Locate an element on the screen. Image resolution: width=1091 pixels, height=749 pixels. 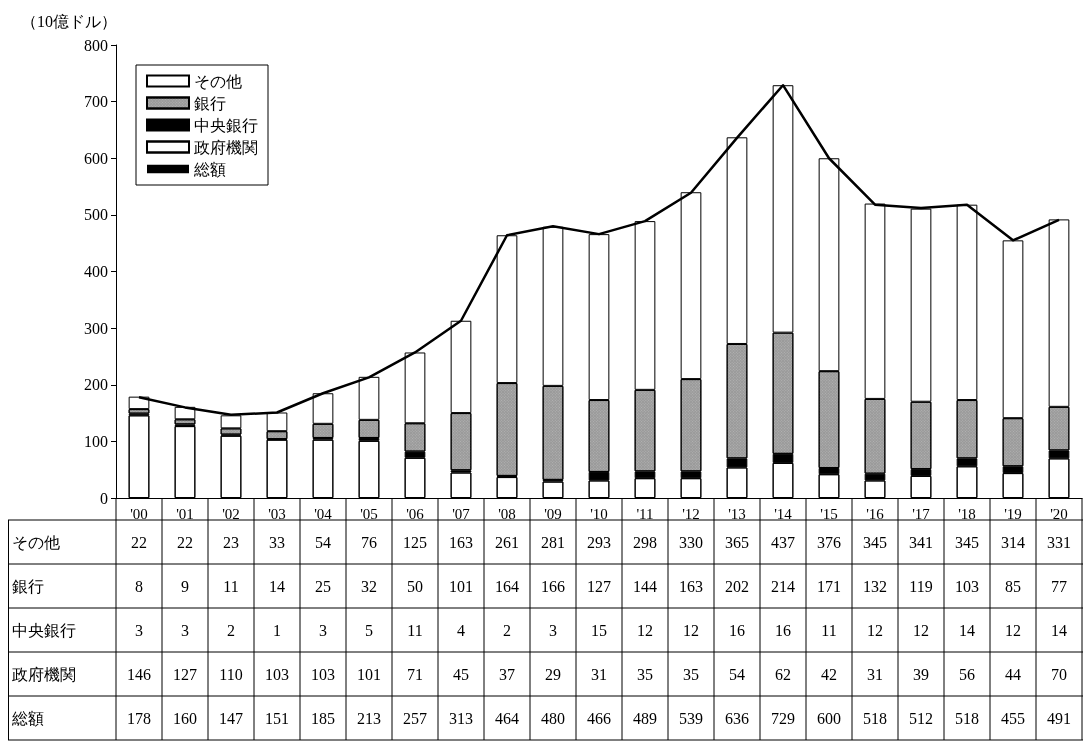
x-tick-label: '12 is located at coordinates (691, 513).